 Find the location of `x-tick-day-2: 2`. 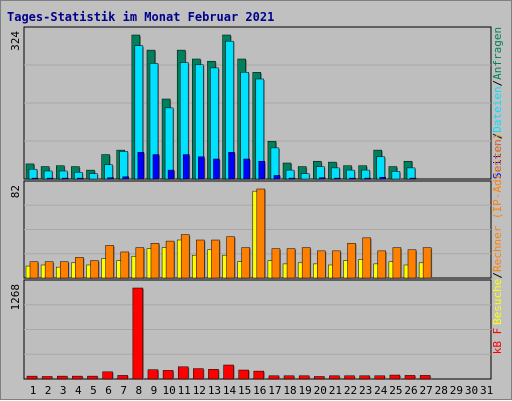

x-tick-day-2: 2 is located at coordinates (48, 390).